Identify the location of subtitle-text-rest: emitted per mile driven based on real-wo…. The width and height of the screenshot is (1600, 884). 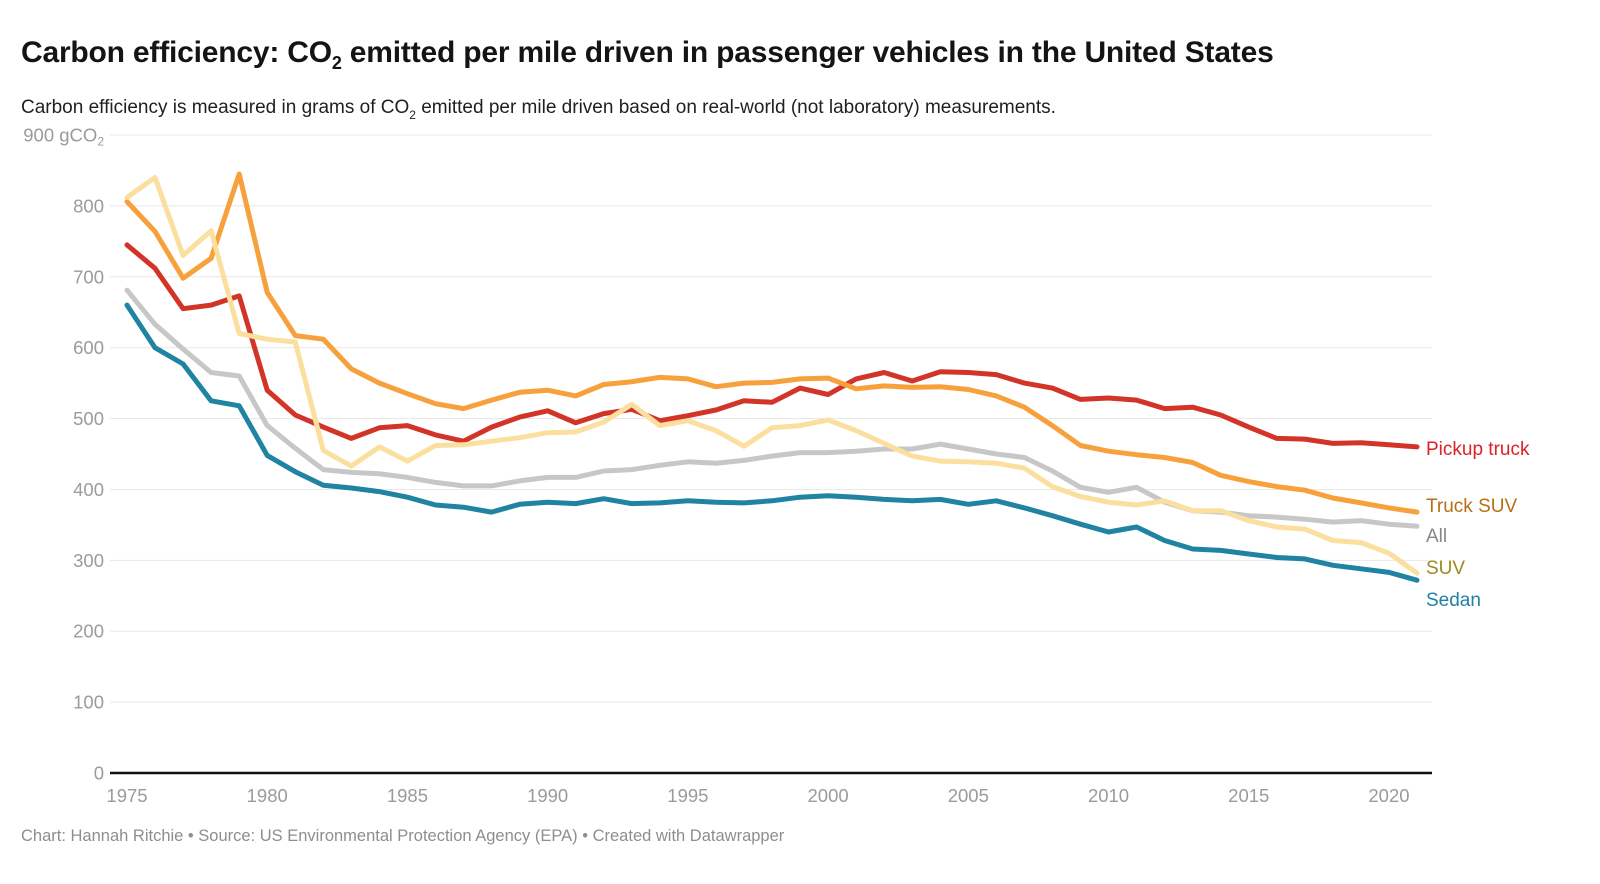
(735, 107).